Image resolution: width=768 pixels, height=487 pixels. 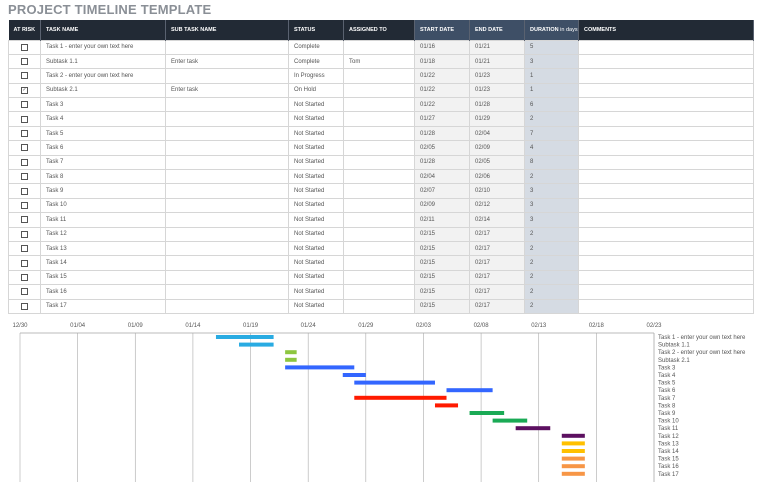 I want to click on end-date-cell: 02/06, so click(x=497, y=177).